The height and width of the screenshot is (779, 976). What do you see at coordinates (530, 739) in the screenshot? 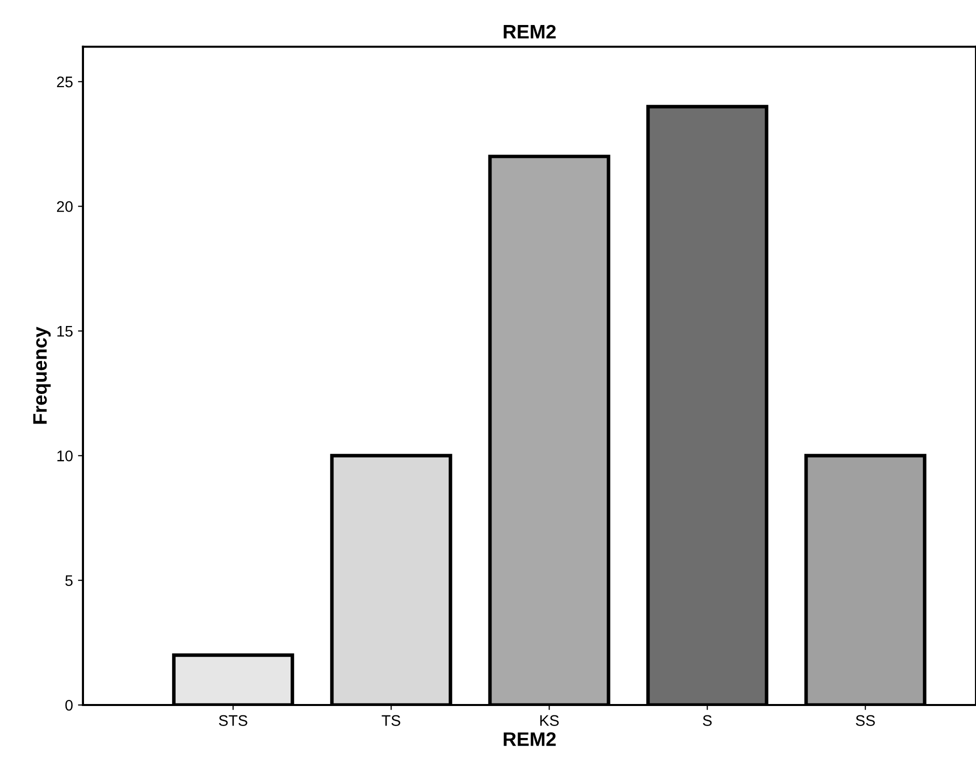
I see `x-axis-title: REM2` at bounding box center [530, 739].